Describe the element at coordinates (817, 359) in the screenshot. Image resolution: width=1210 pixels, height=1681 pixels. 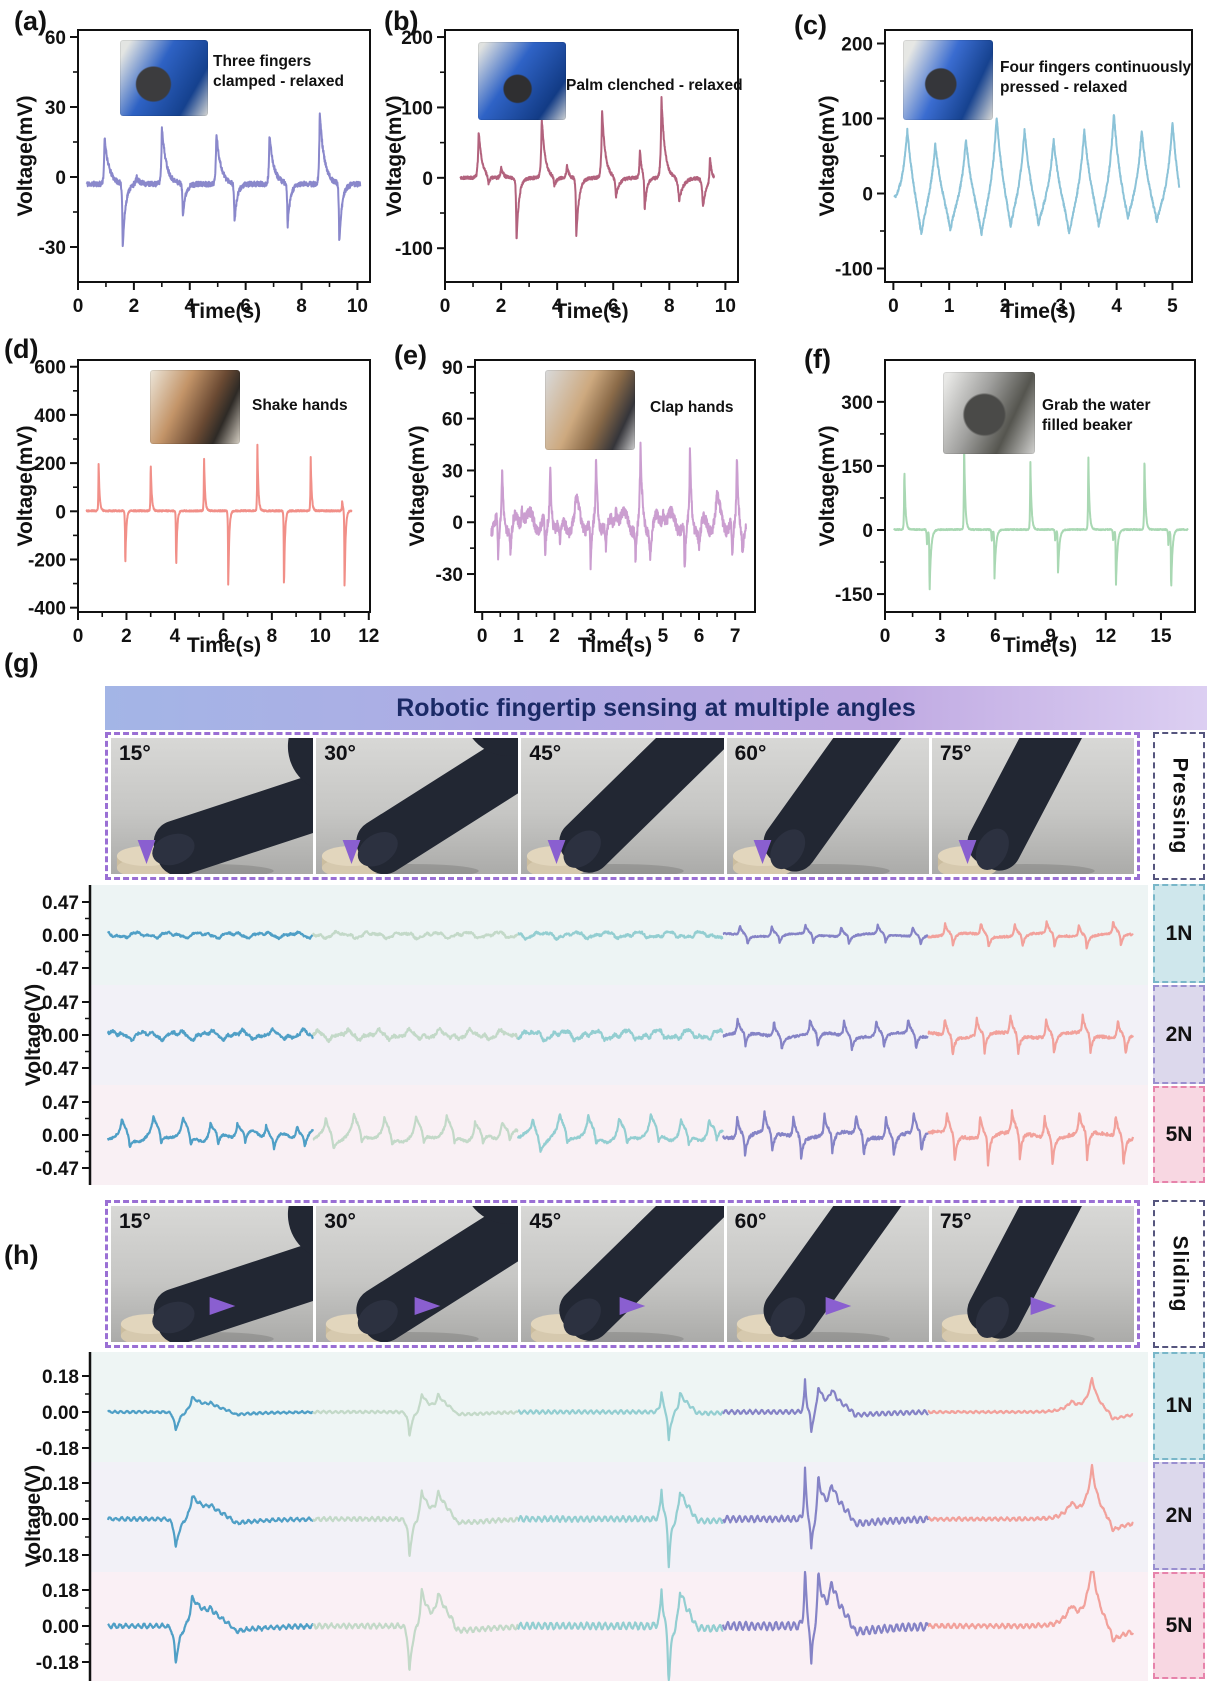
I see `panel-f-label: (f)` at that location.